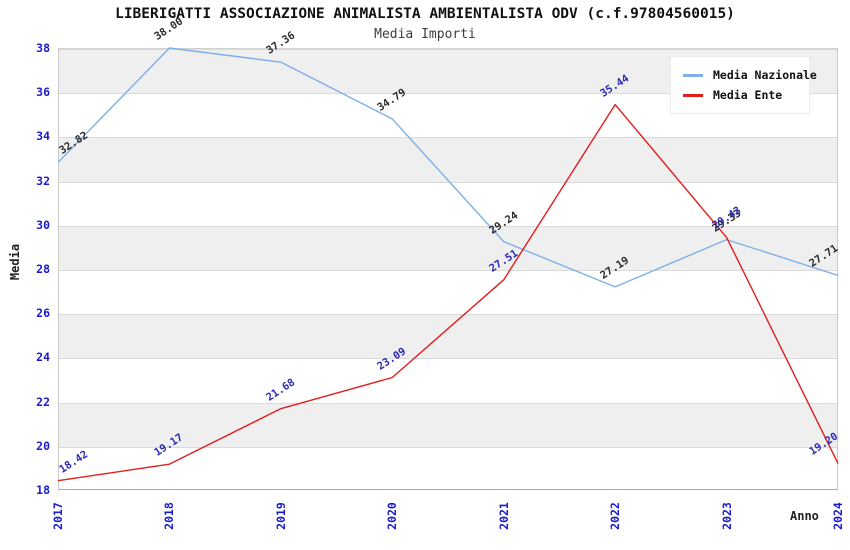  Describe the element at coordinates (43, 313) in the screenshot. I see `y-tick-label: 26` at that location.